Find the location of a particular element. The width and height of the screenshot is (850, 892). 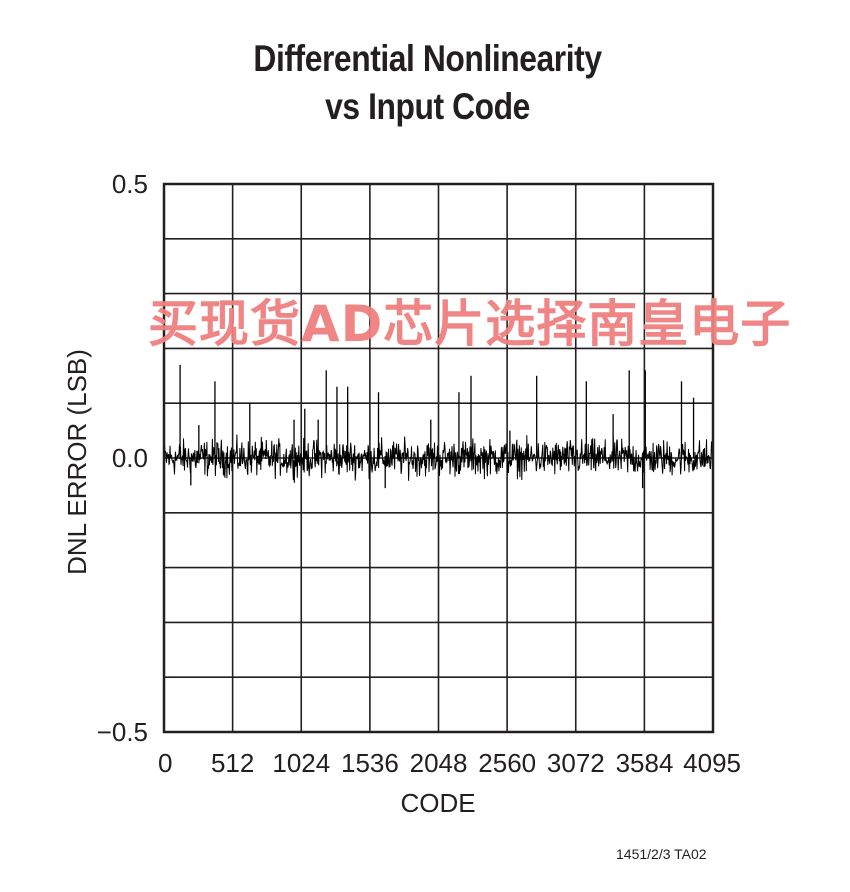

y-tick-label: 0.0 is located at coordinates (130, 458).